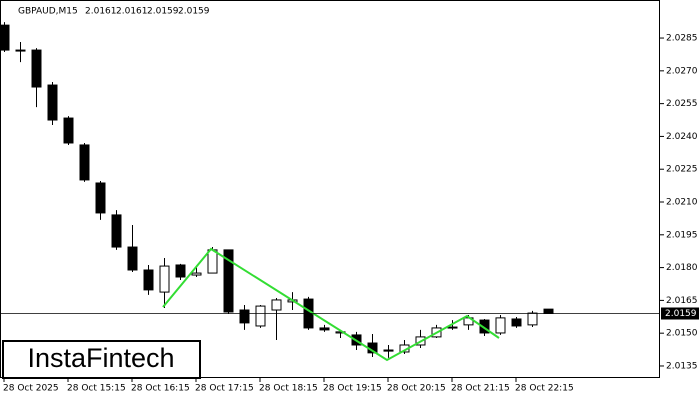 The width and height of the screenshot is (700, 400). Describe the element at coordinates (96, 389) in the screenshot. I see `x-tick-label: 28 Oct 15:15` at that location.